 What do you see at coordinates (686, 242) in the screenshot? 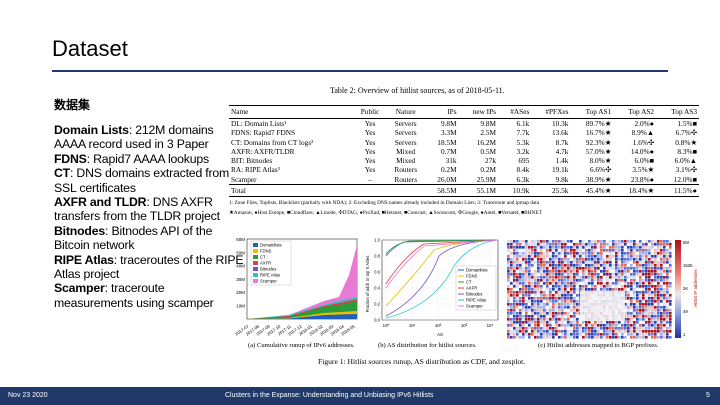
I see `colorbar-tick: 5M` at bounding box center [686, 242].